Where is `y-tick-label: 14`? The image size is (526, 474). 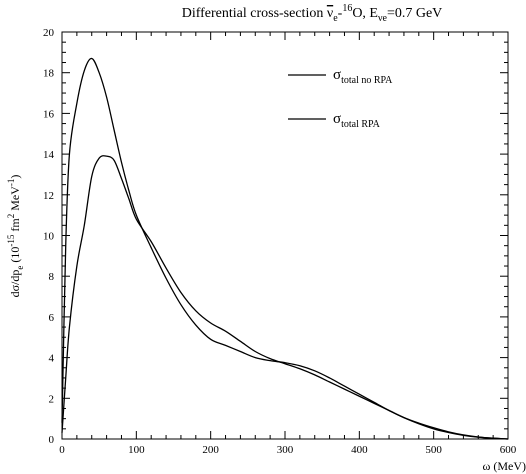
y-tick-label: 14 is located at coordinates (49, 155).